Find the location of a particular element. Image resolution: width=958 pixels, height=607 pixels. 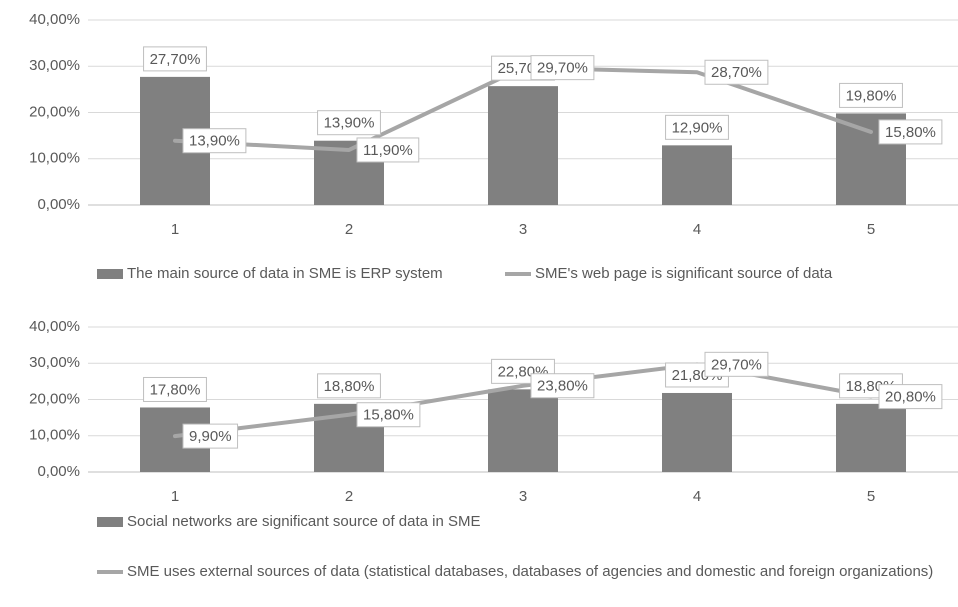

bar-label-group: 19,80% is located at coordinates (871, 95).